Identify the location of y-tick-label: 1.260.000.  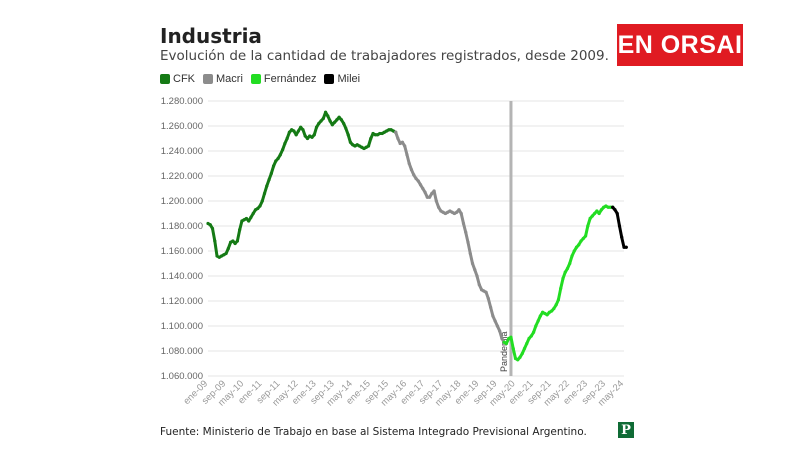
(182, 126).